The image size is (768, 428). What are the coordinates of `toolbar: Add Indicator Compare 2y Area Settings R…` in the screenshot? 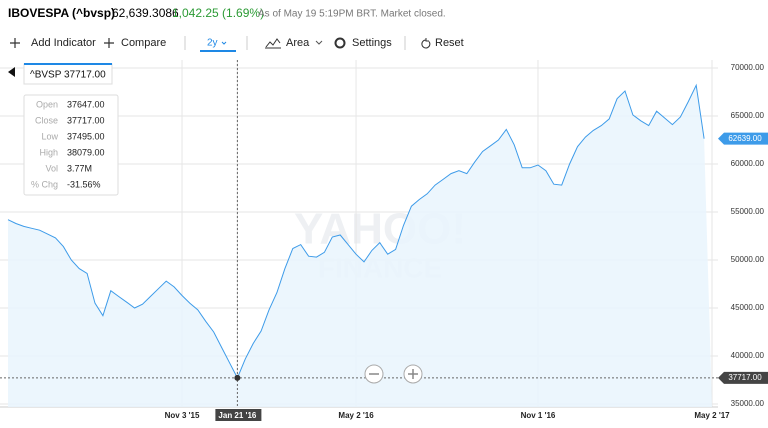 It's located at (237, 44).